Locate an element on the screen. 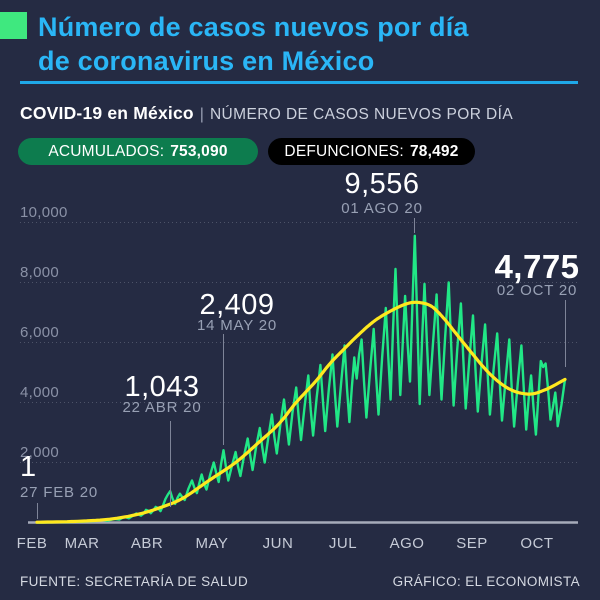 This screenshot has height=600, width=600. chart-subtitle-bold: COVID-19 en México is located at coordinates (107, 113).